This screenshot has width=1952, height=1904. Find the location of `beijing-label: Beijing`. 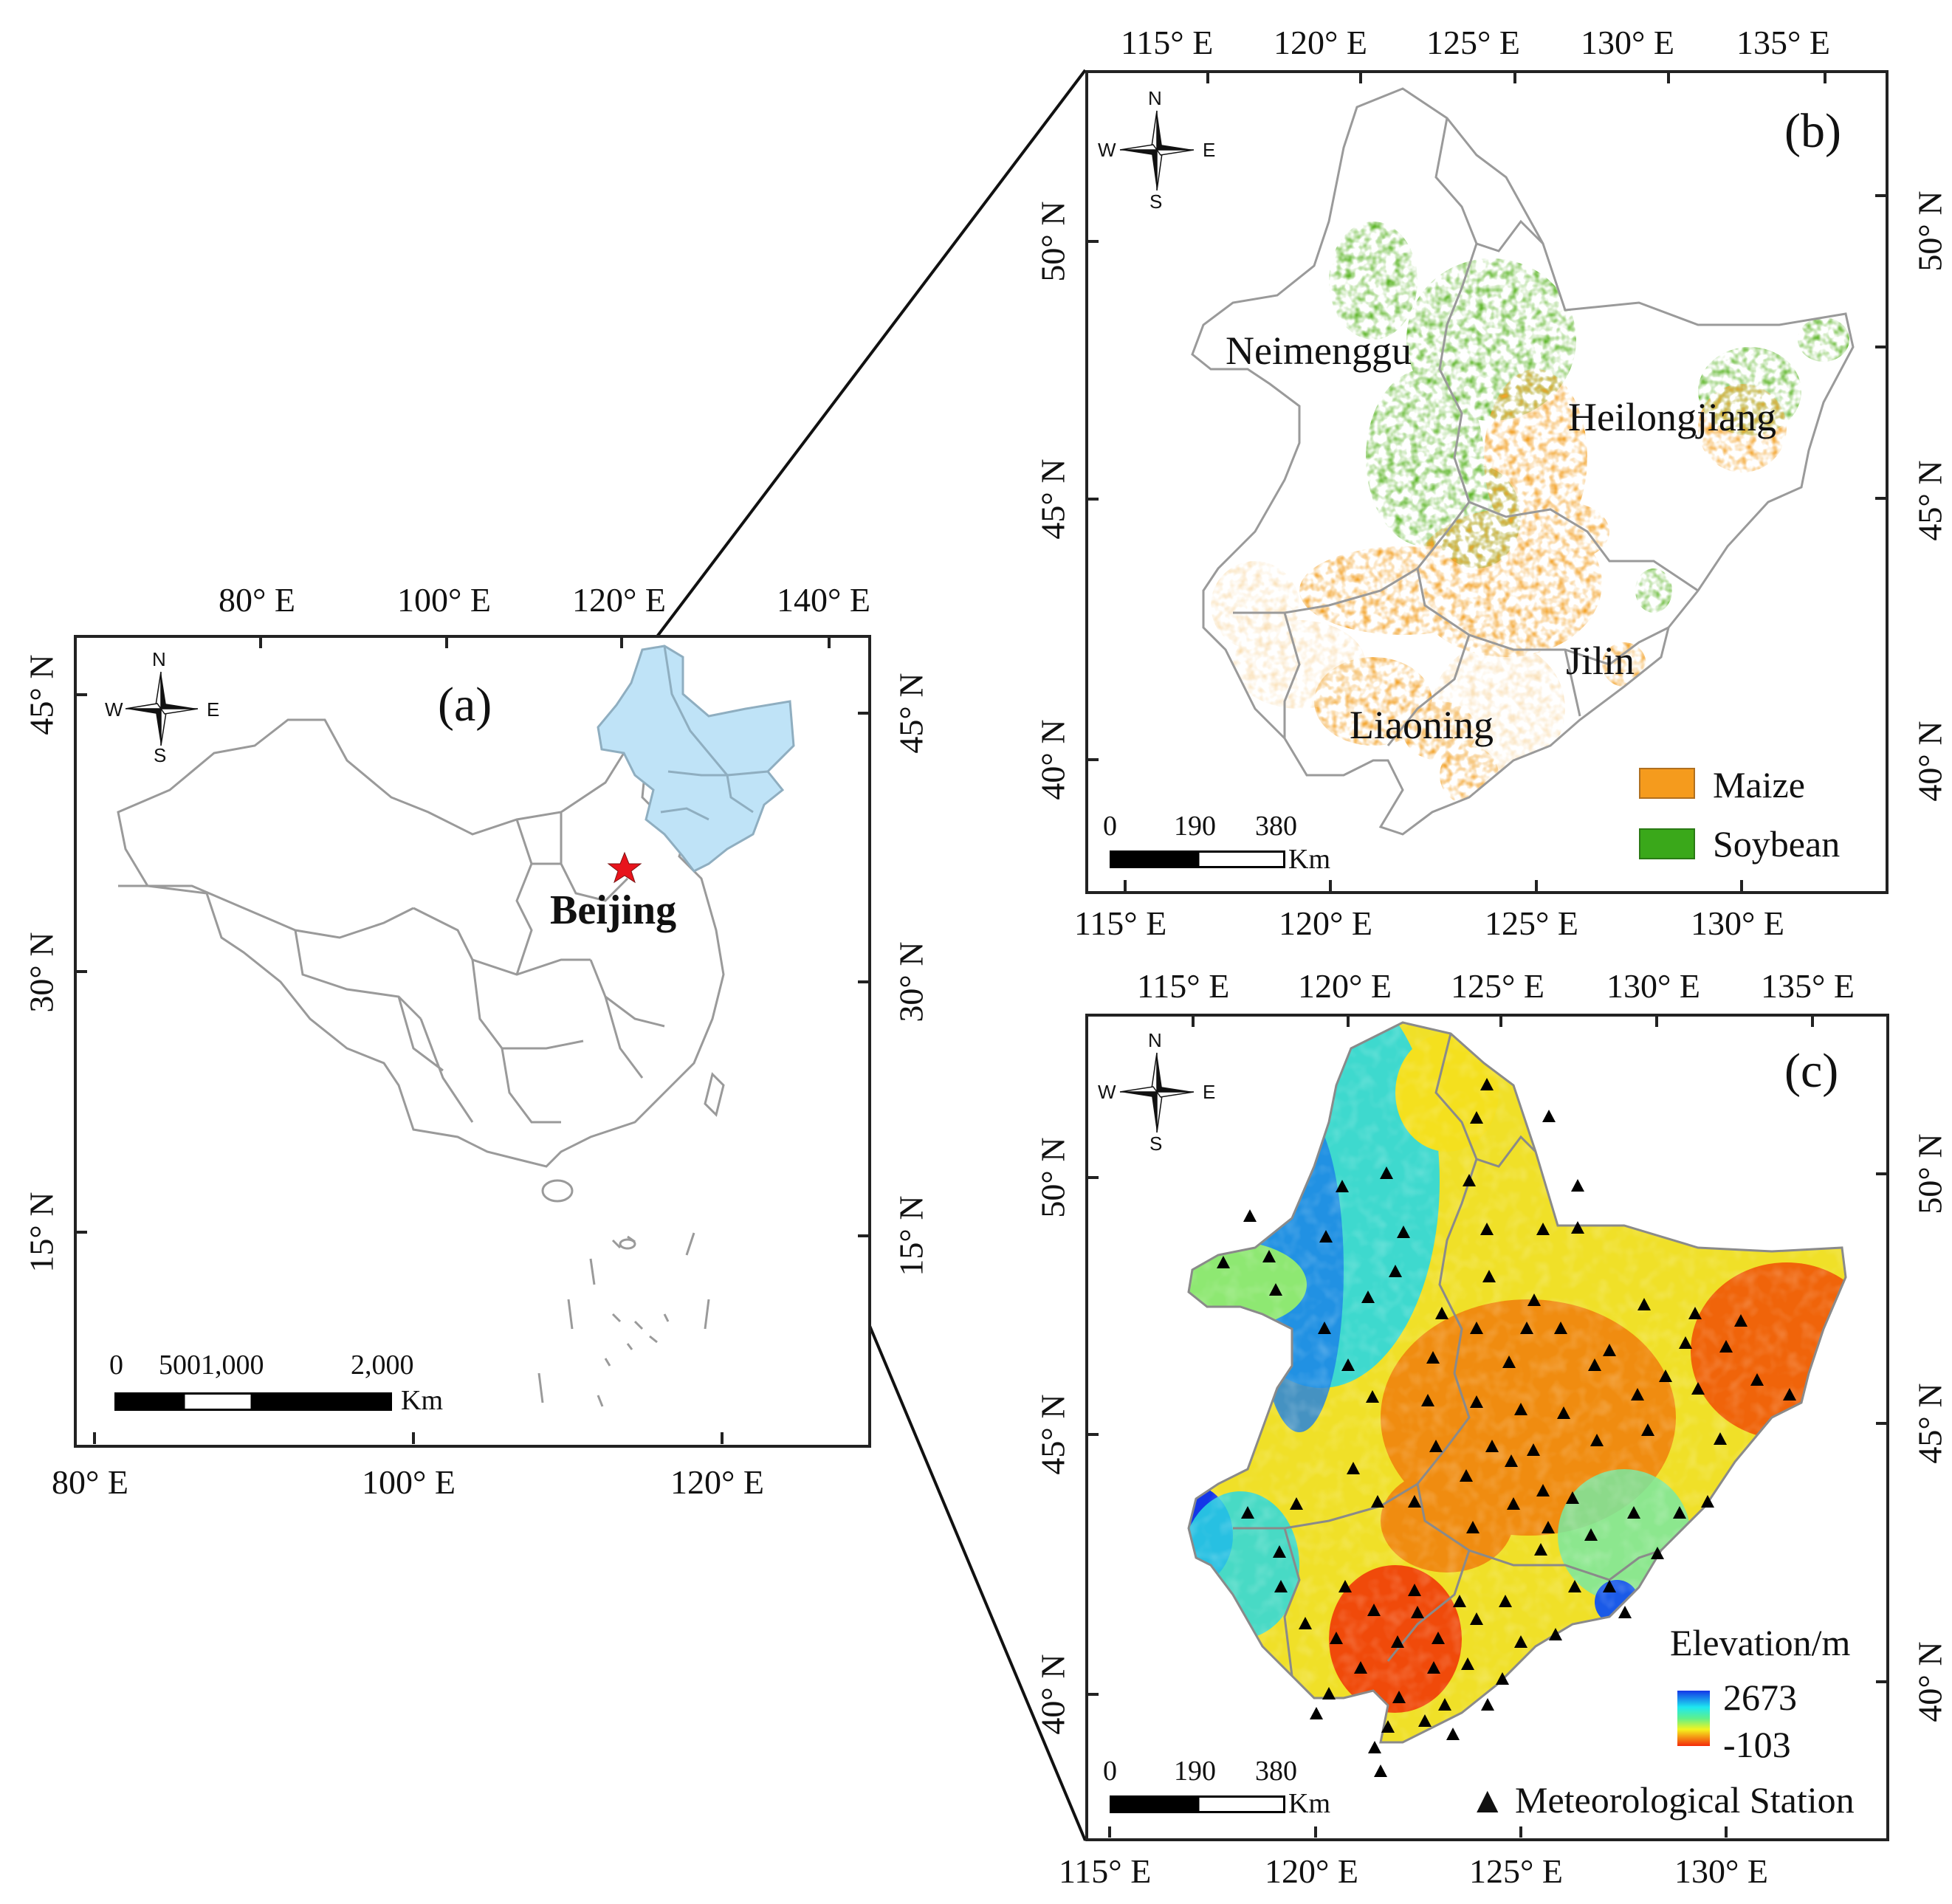

beijing-label: Beijing is located at coordinates (613, 910).